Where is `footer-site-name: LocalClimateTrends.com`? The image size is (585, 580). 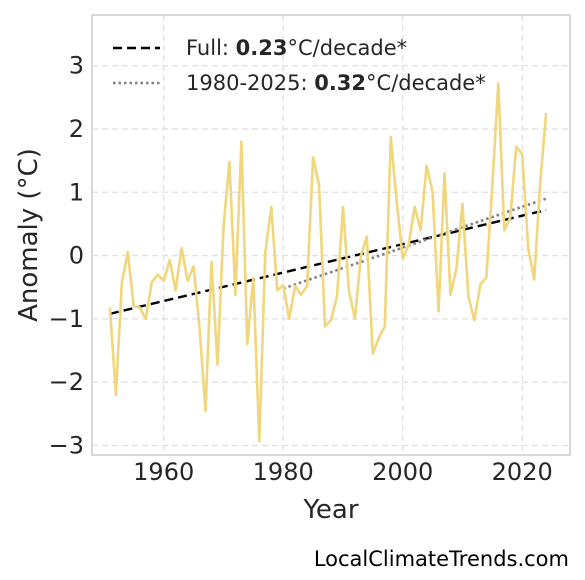
footer-site-name: LocalClimateTrends.com is located at coordinates (441, 559).